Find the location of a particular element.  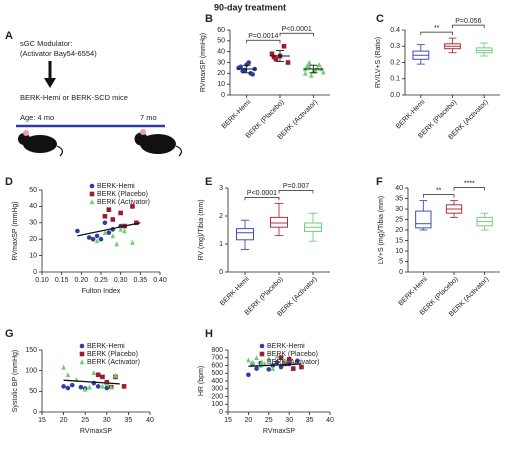

y-tick-label: 1 is located at coordinates (221, 244).